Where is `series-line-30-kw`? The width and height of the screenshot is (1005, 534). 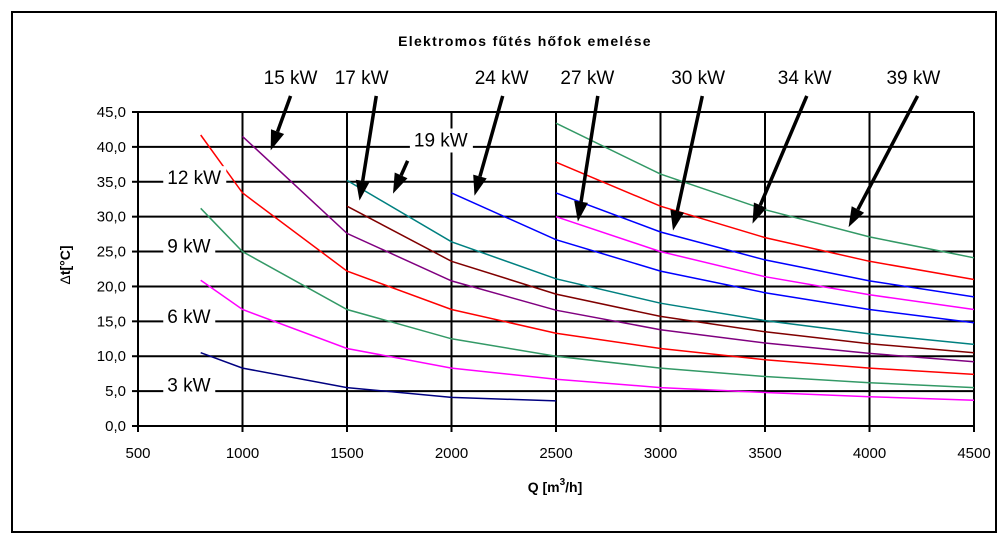
series-line-30-kw is located at coordinates (765, 245).